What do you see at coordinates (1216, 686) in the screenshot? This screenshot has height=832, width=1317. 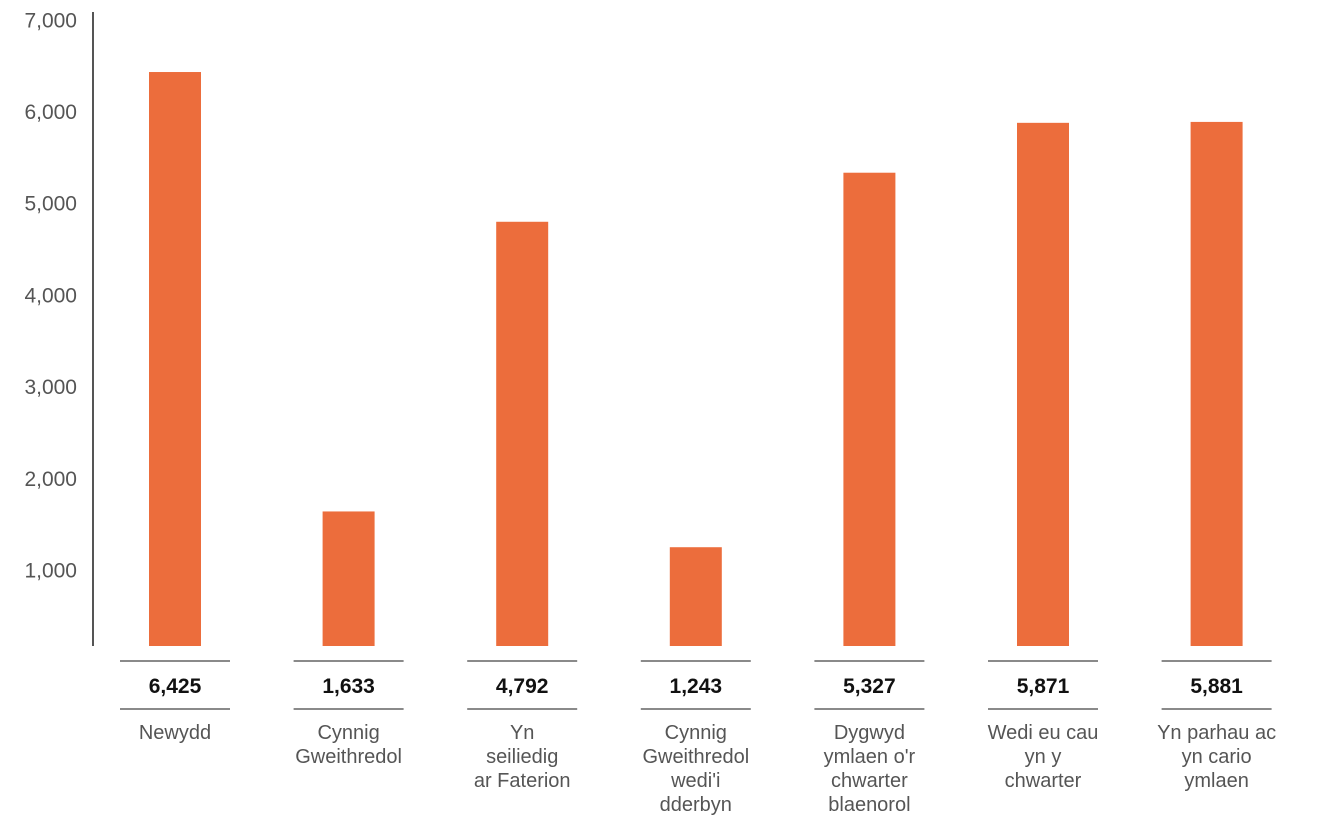 I see `data-label: 5,881` at bounding box center [1216, 686].